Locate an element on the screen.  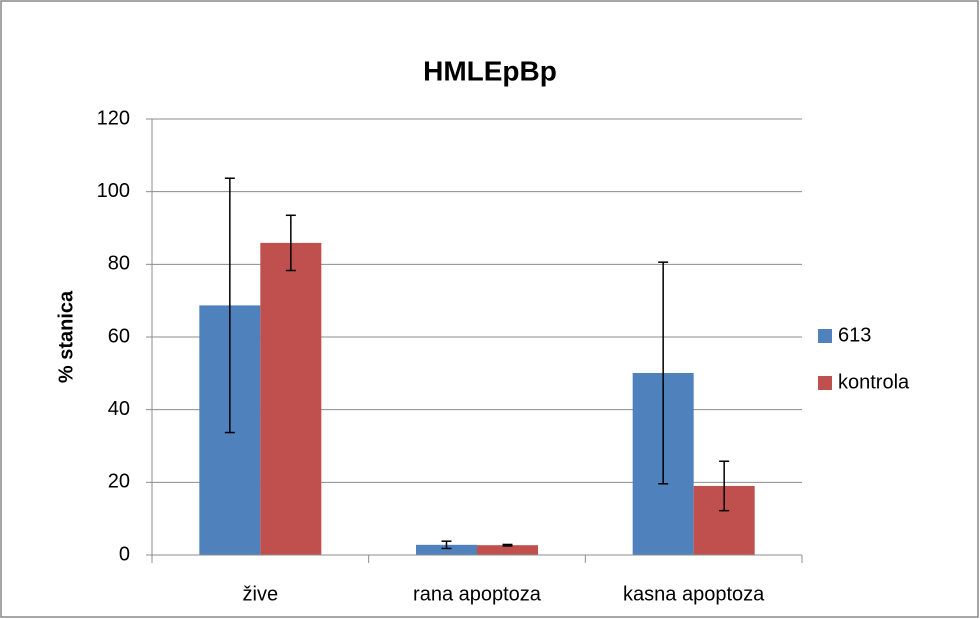
legend-label: 613 is located at coordinates (854, 335).